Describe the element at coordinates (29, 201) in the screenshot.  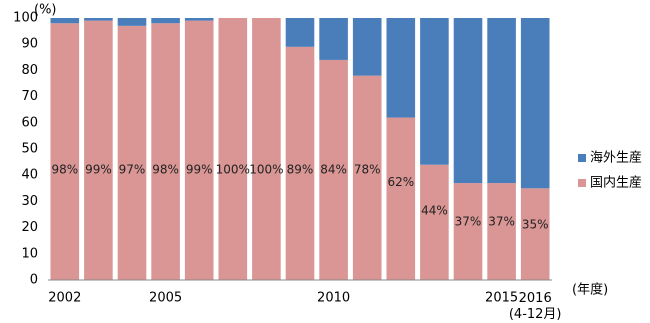
I see `y-tick-label: 30` at that location.